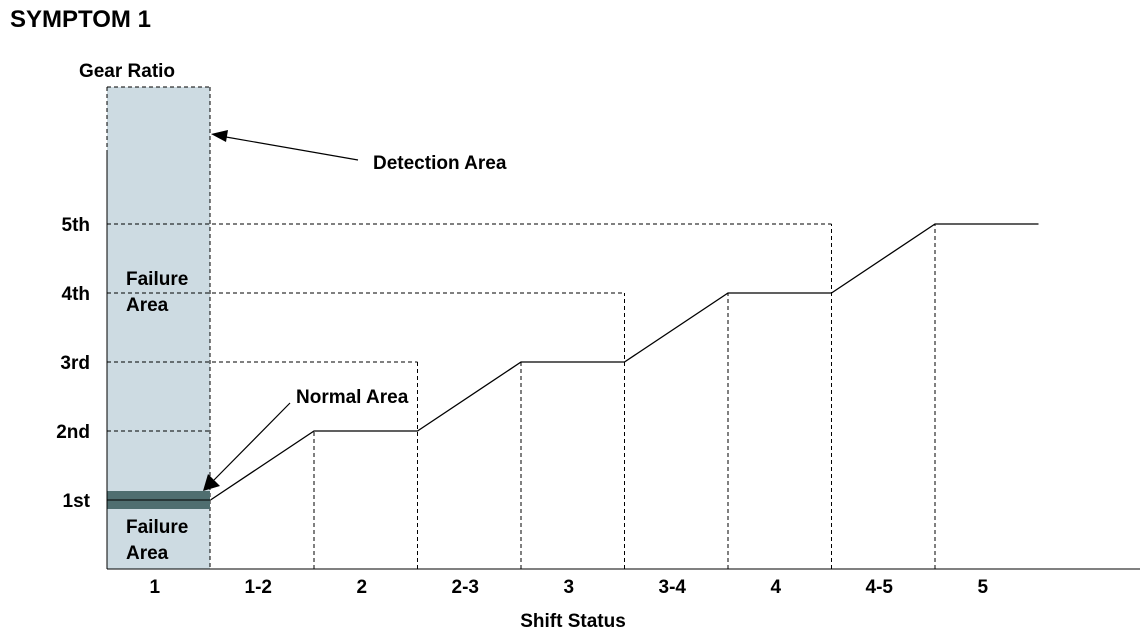  I want to click on failure-area-lower-line2: Area, so click(147, 553).